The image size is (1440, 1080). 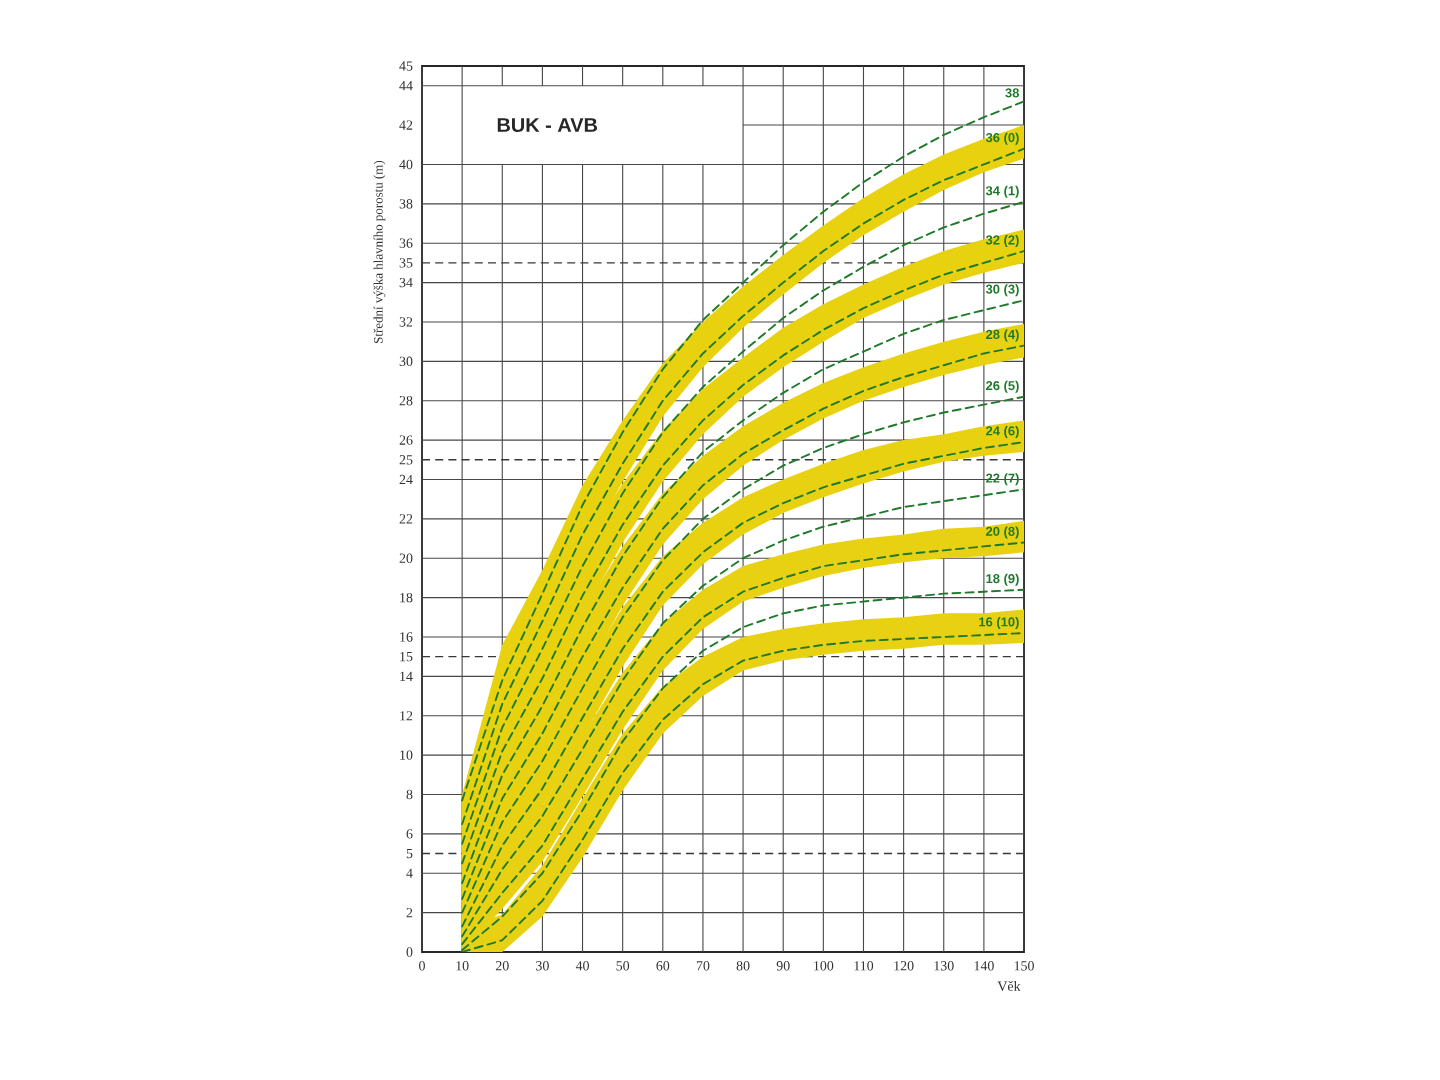 I want to click on text: BUK - AVB, so click(x=547, y=125).